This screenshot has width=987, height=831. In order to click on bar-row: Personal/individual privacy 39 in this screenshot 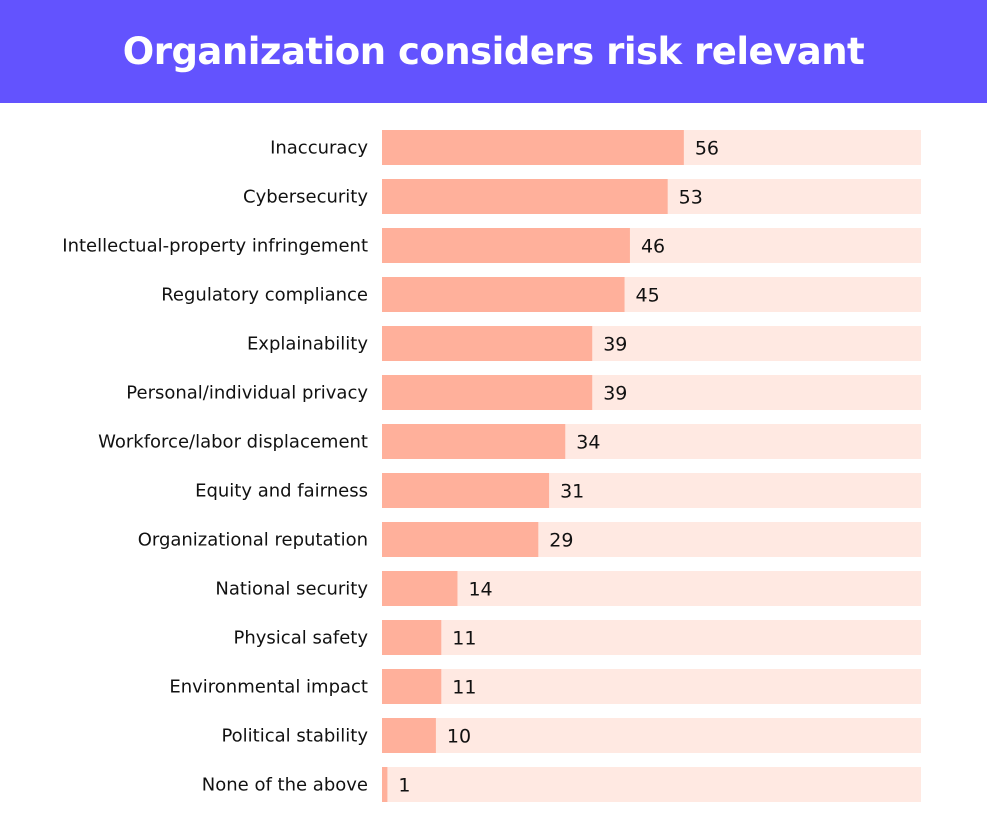, I will do `click(523, 392)`.